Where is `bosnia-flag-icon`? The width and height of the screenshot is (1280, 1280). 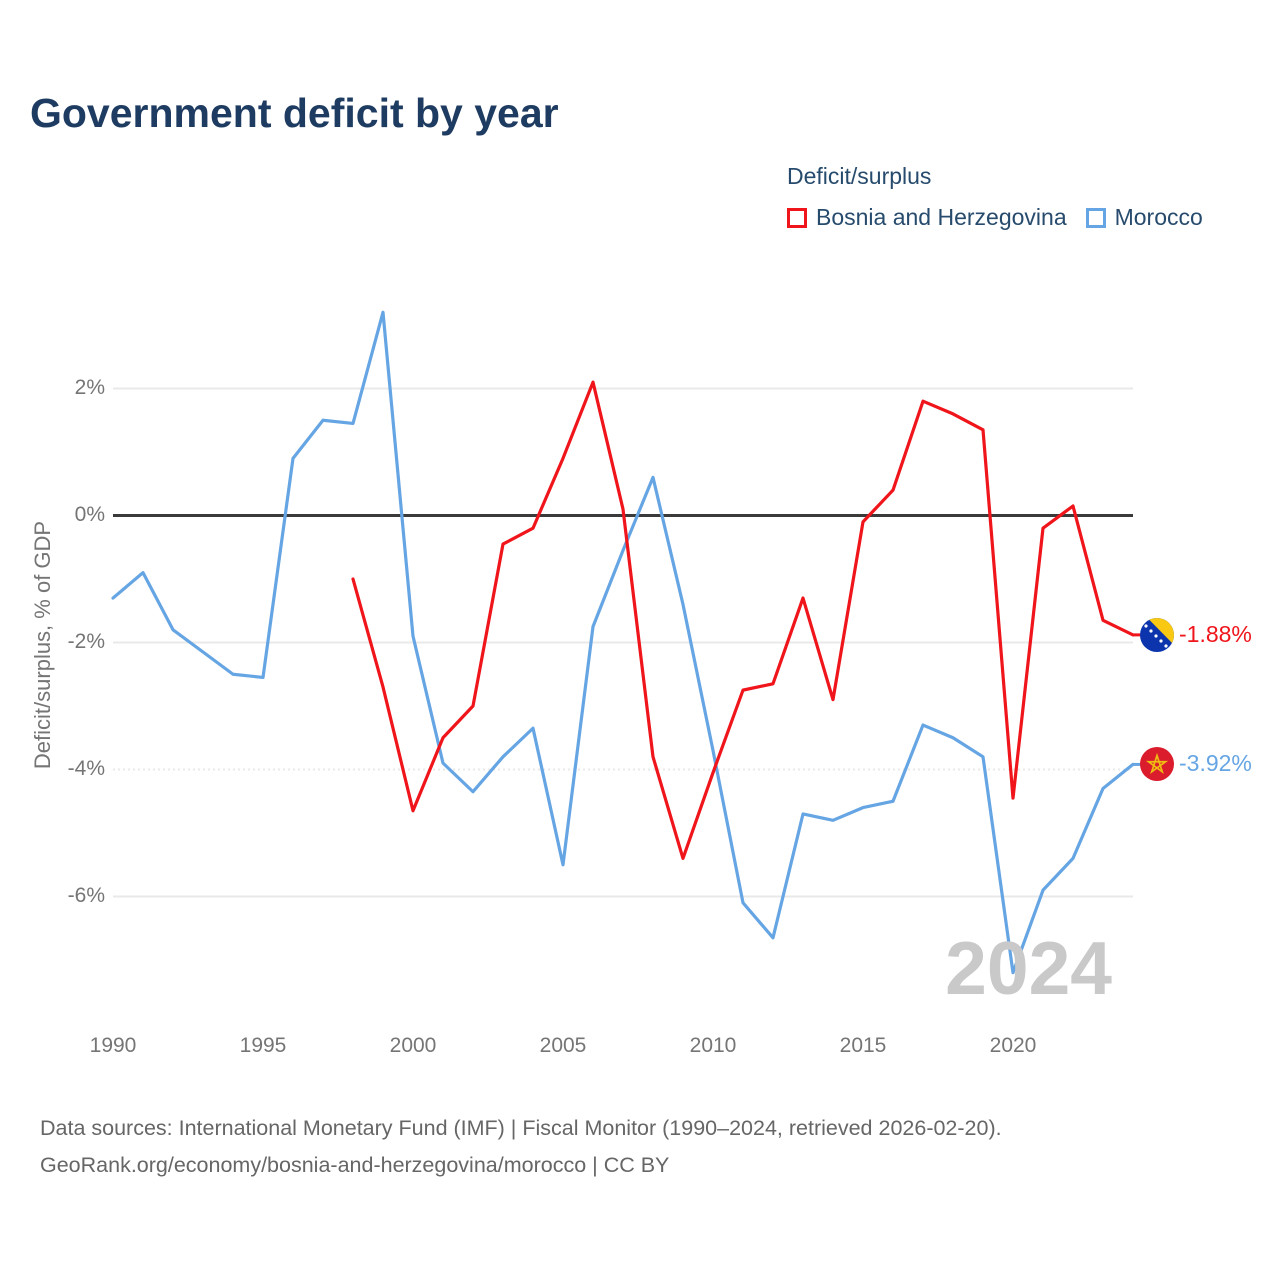
bosnia-flag-icon is located at coordinates (1157, 635).